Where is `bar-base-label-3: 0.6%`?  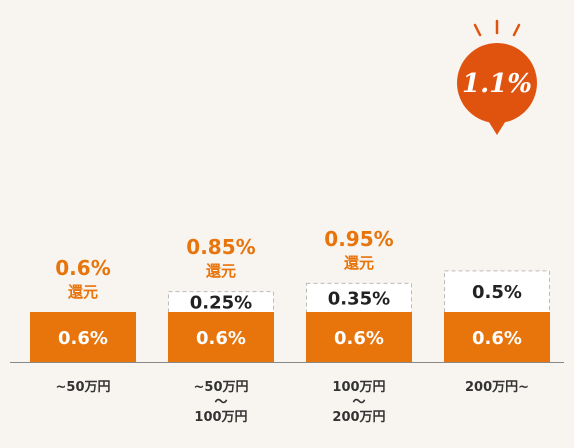
bar-base-label-3: 0.6% is located at coordinates (359, 338).